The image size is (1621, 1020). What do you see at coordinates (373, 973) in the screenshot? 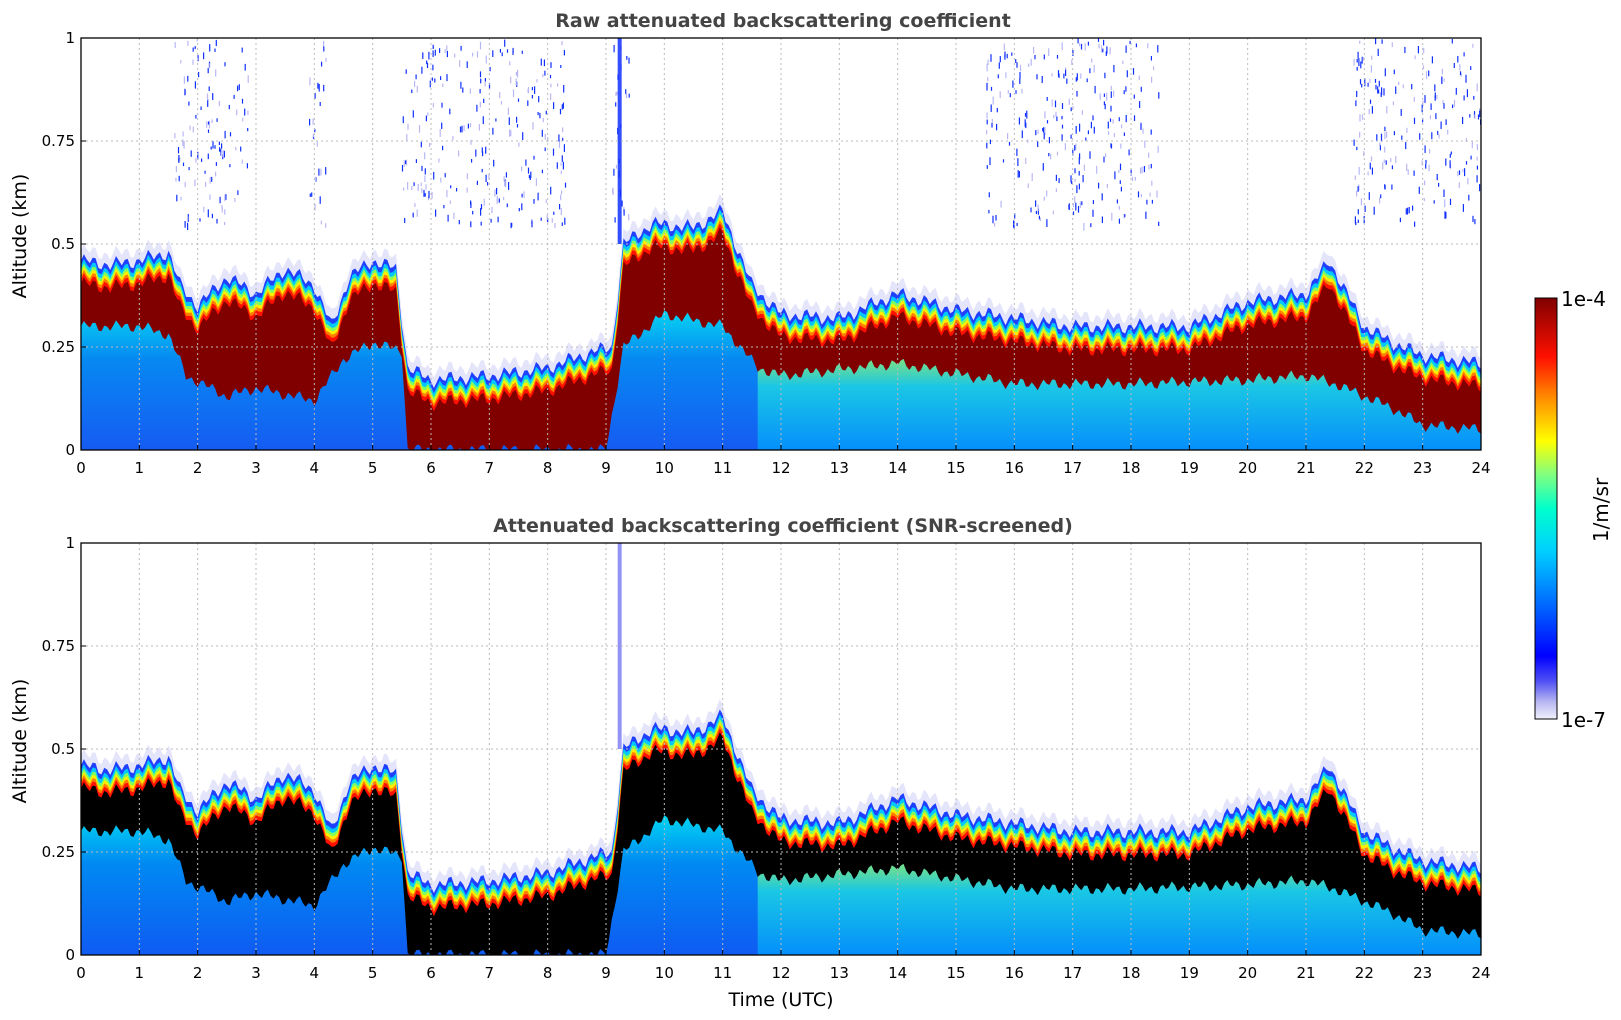
I see `x-tick-label: 5` at bounding box center [373, 973].